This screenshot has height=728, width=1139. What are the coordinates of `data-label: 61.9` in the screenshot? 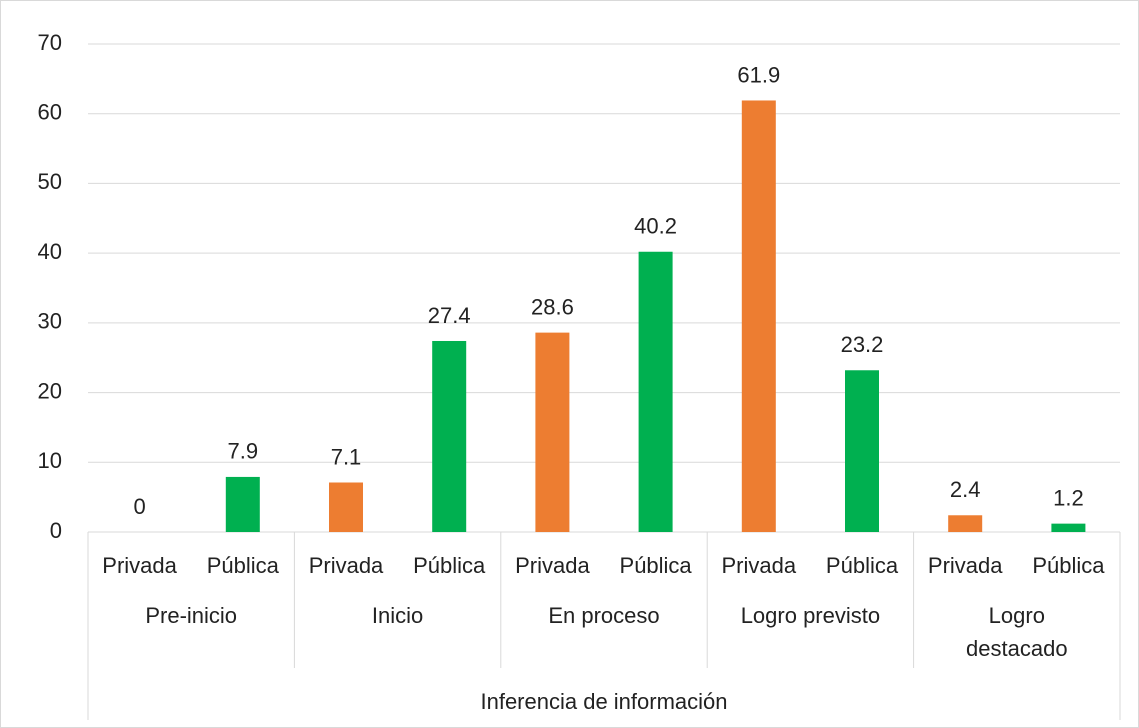 It's located at (758, 74).